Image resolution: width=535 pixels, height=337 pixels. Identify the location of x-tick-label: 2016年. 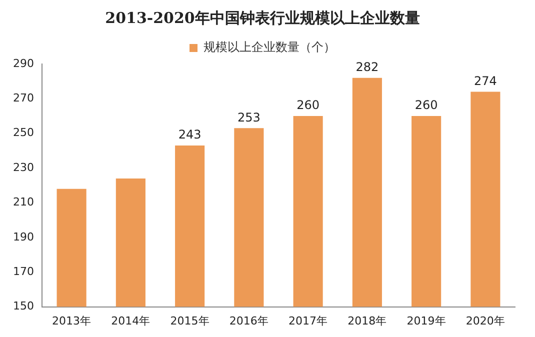
(248, 321).